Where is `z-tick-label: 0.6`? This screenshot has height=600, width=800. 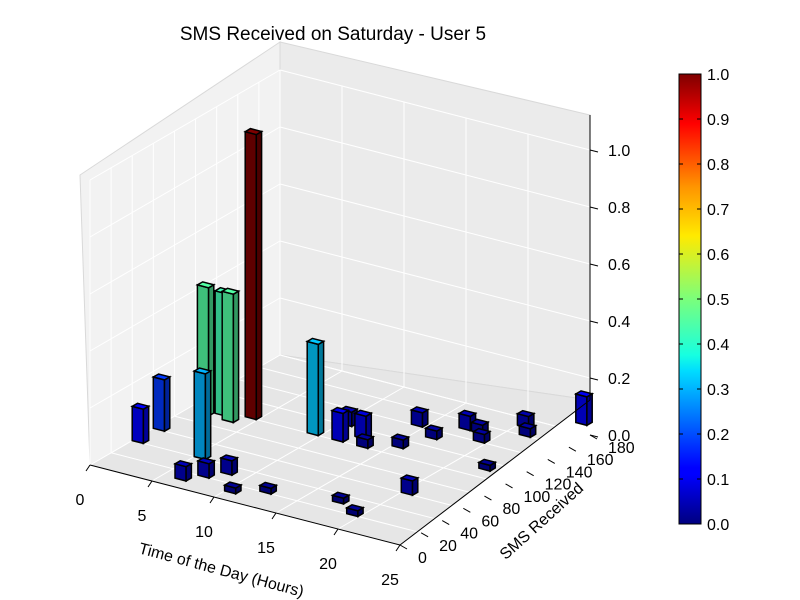 z-tick-label: 0.6 is located at coordinates (619, 265).